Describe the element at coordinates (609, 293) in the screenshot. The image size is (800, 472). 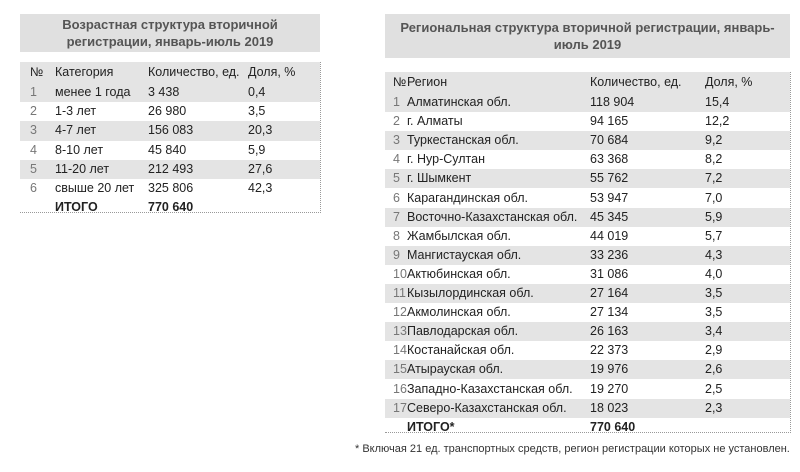
I see `cell: 27 164` at that location.